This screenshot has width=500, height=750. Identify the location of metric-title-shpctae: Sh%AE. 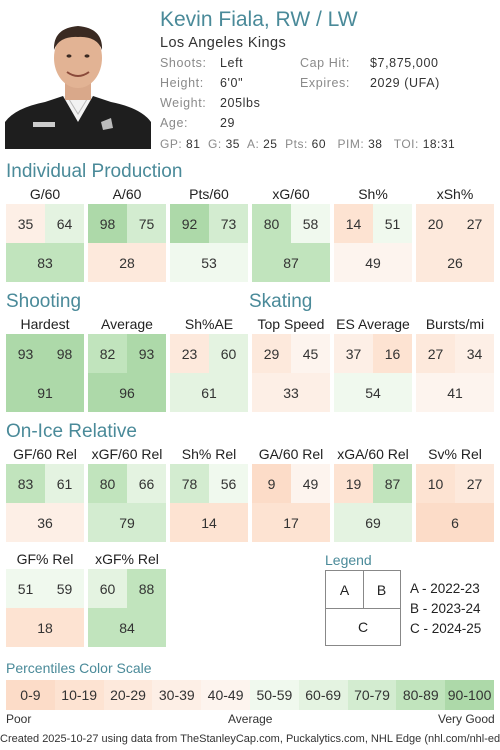
(209, 324).